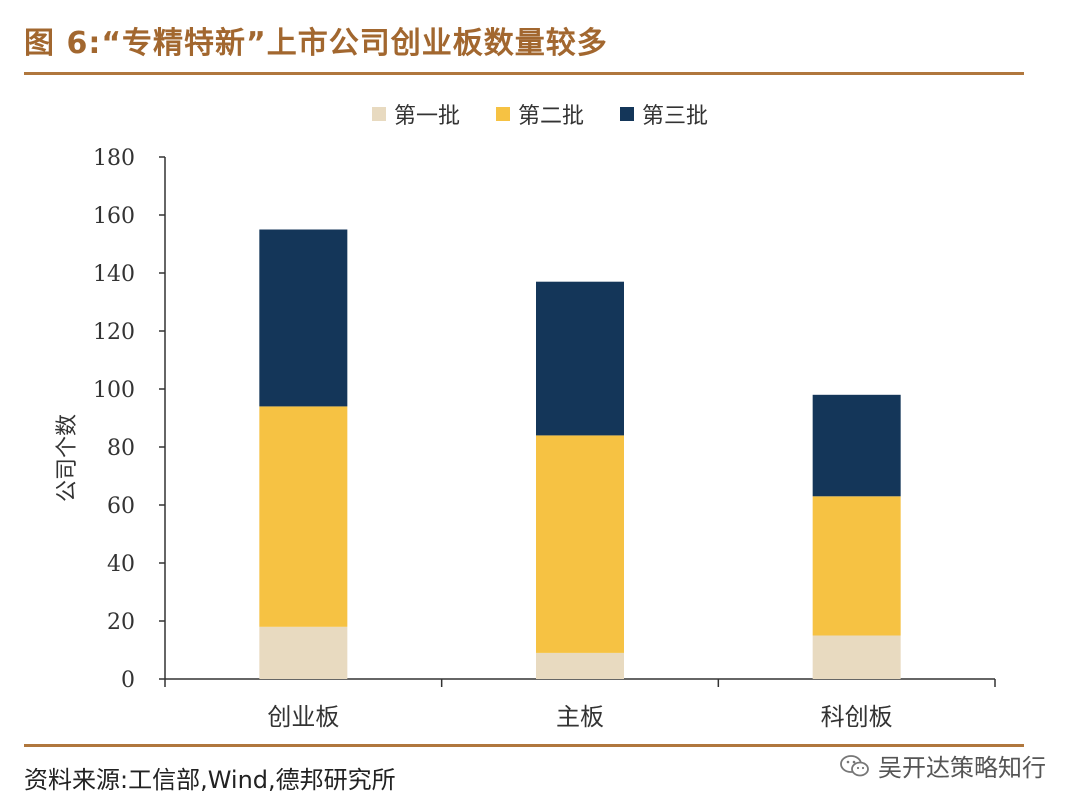 This screenshot has height=811, width=1080. I want to click on legend-swatch-batch1, so click(378, 114).